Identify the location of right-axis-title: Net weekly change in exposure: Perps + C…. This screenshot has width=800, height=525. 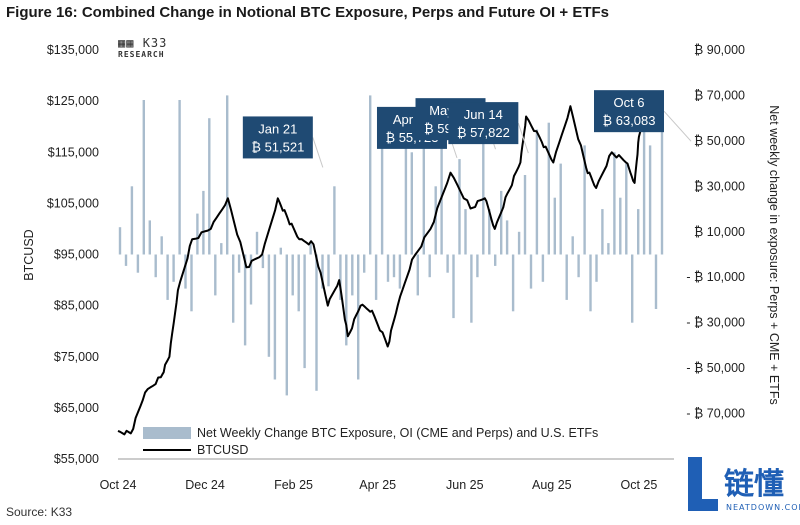
(774, 254).